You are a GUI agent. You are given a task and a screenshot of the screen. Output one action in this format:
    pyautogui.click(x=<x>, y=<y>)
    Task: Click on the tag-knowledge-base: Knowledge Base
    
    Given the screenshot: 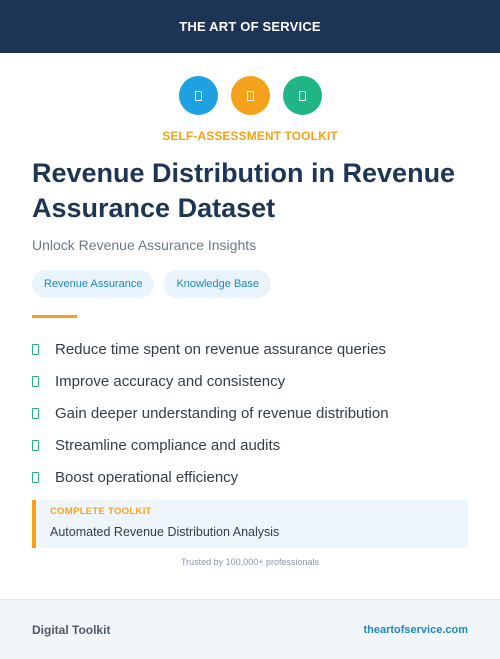 What is the action you would take?
    pyautogui.click(x=218, y=284)
    